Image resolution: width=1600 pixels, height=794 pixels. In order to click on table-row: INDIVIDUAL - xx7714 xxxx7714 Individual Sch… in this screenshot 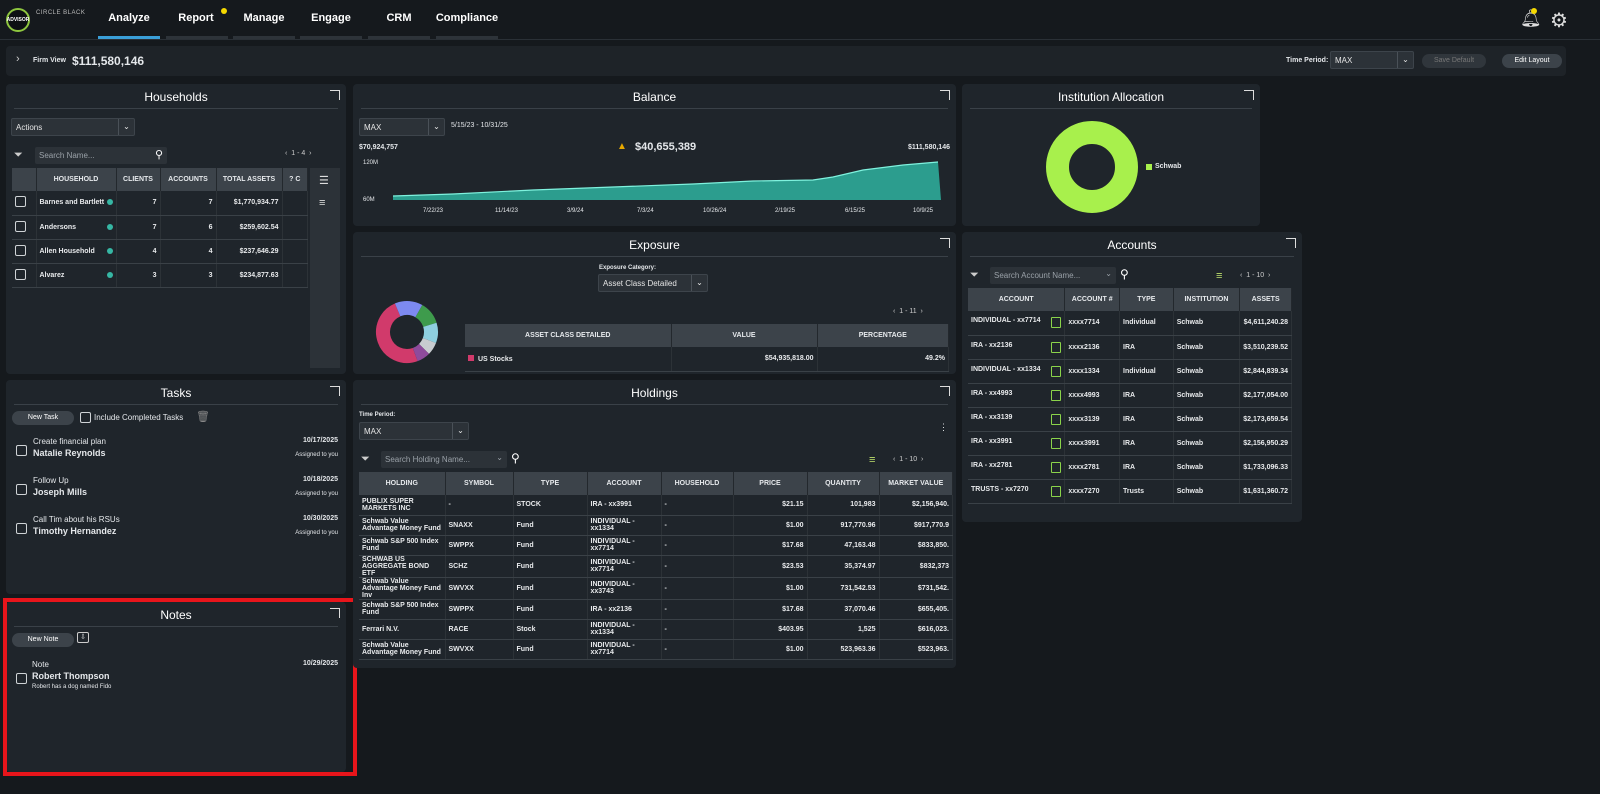, I will do `click(1130, 323)`.